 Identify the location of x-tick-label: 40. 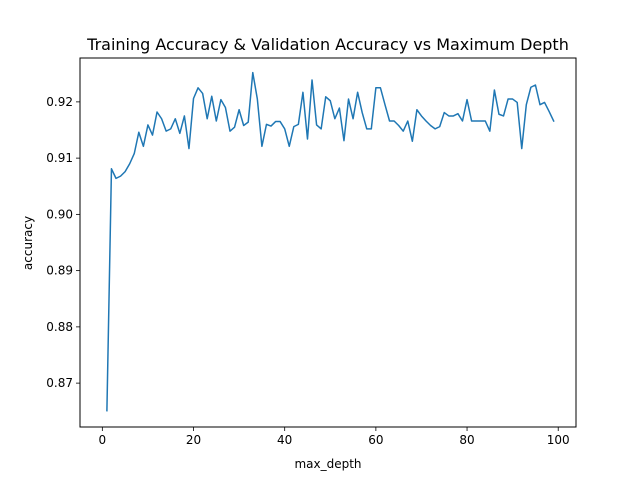
(284, 440).